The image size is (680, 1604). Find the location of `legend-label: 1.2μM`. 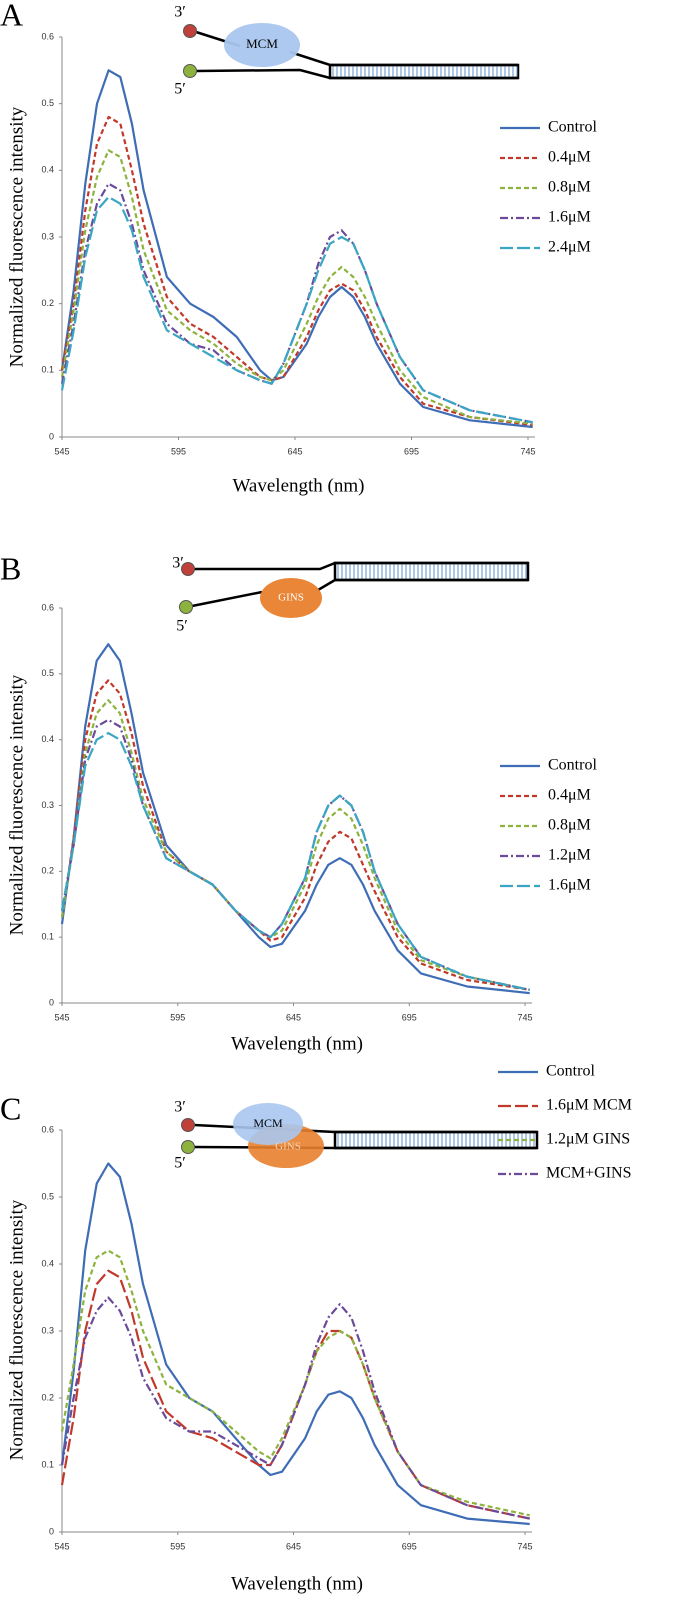

legend-label: 1.2μM is located at coordinates (569, 855).